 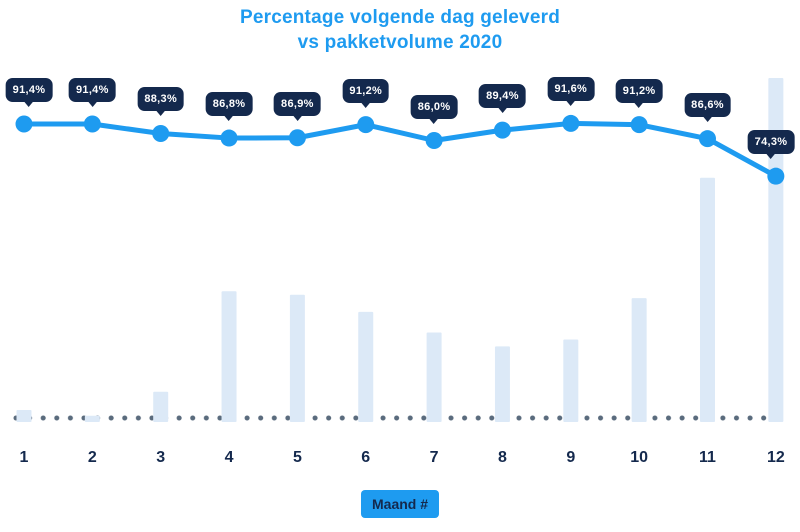 What do you see at coordinates (399, 17) in the screenshot?
I see `chart-title-line1: Percentage volgende dag geleverd` at bounding box center [399, 17].